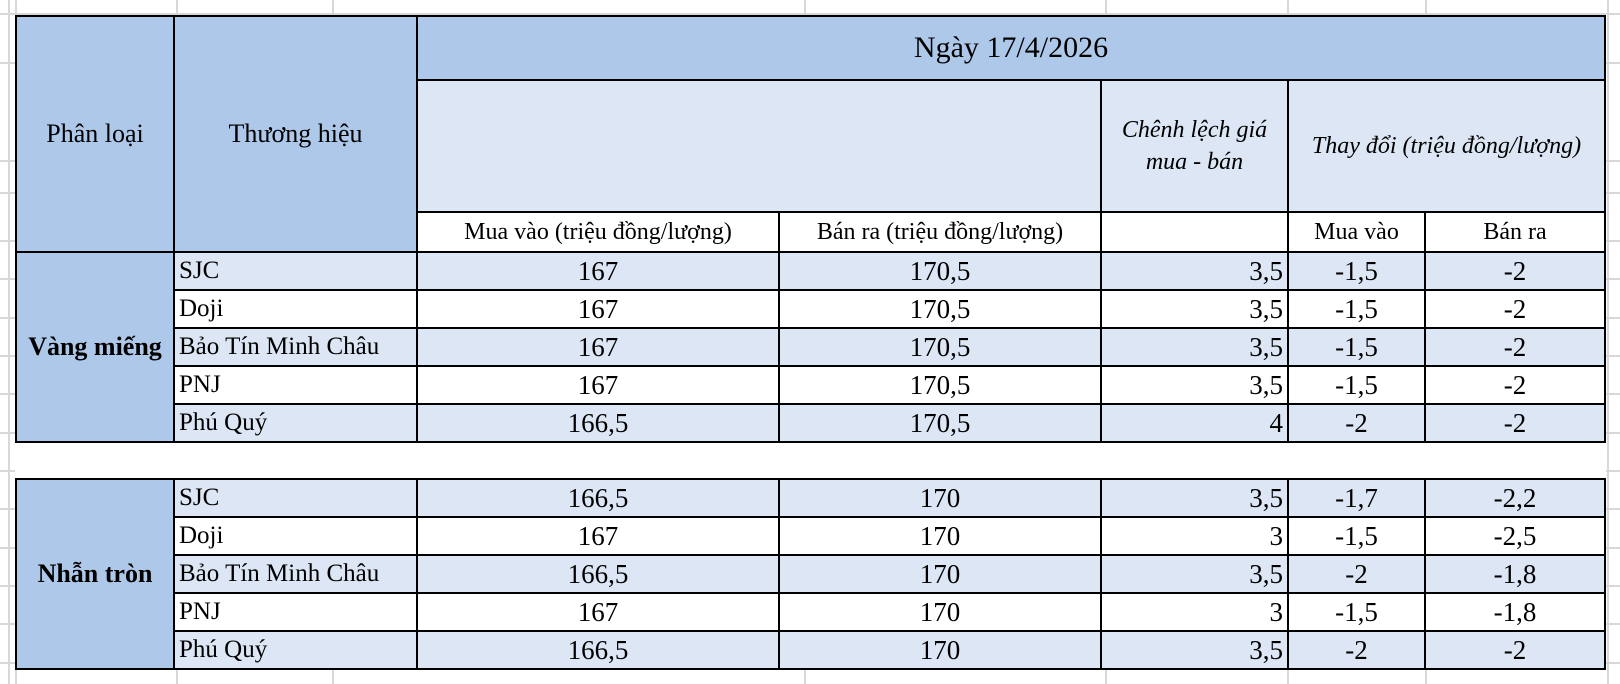 This screenshot has width=1620, height=684. I want to click on table-row: Doji 167 170 3 -1,5 -2,5, so click(811, 536).